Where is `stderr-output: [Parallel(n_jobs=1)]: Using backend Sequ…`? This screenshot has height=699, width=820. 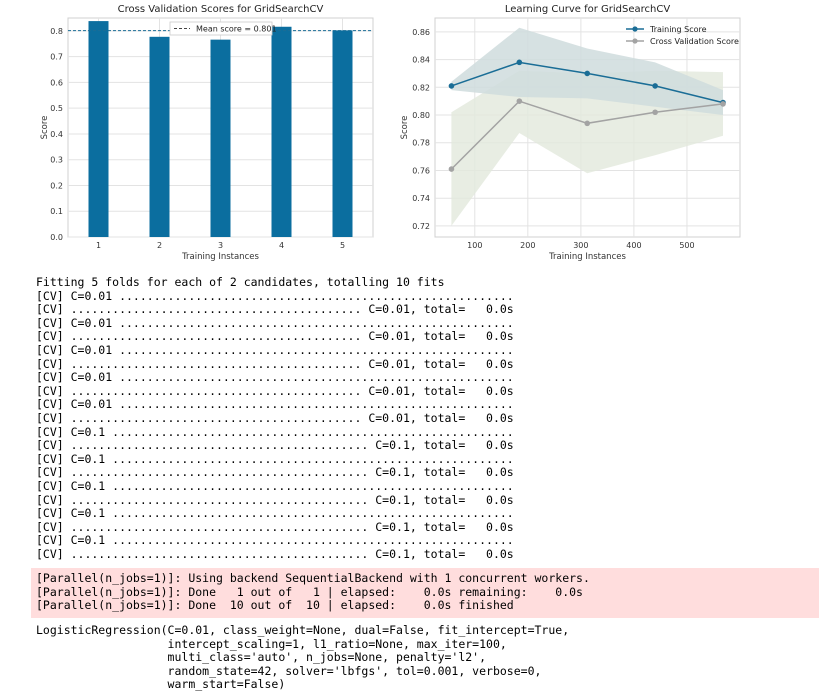
stderr-output: [Parallel(n_jobs=1)]: Using backend Sequ… is located at coordinates (425, 593).